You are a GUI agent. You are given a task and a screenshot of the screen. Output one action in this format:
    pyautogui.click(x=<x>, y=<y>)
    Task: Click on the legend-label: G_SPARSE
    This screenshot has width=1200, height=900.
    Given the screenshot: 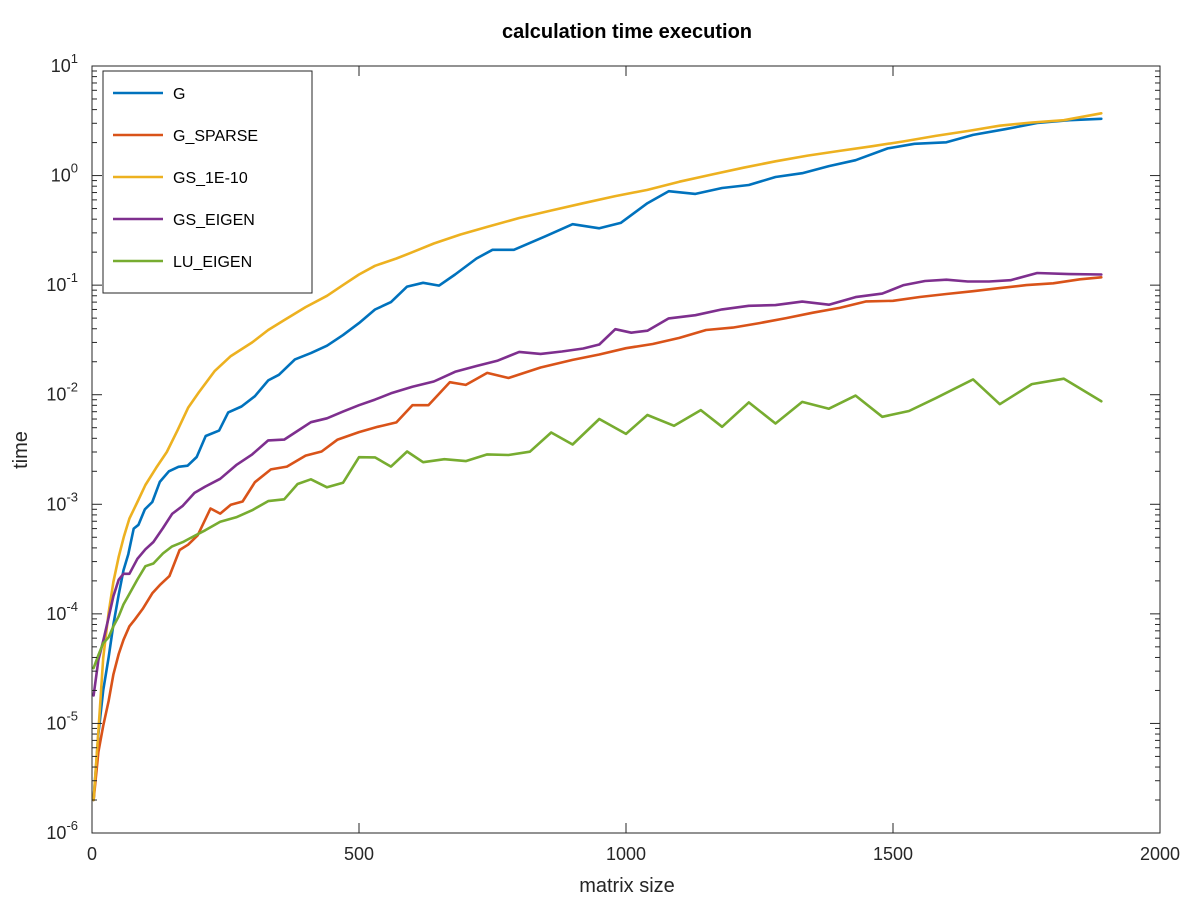 What is the action you would take?
    pyautogui.click(x=215, y=136)
    